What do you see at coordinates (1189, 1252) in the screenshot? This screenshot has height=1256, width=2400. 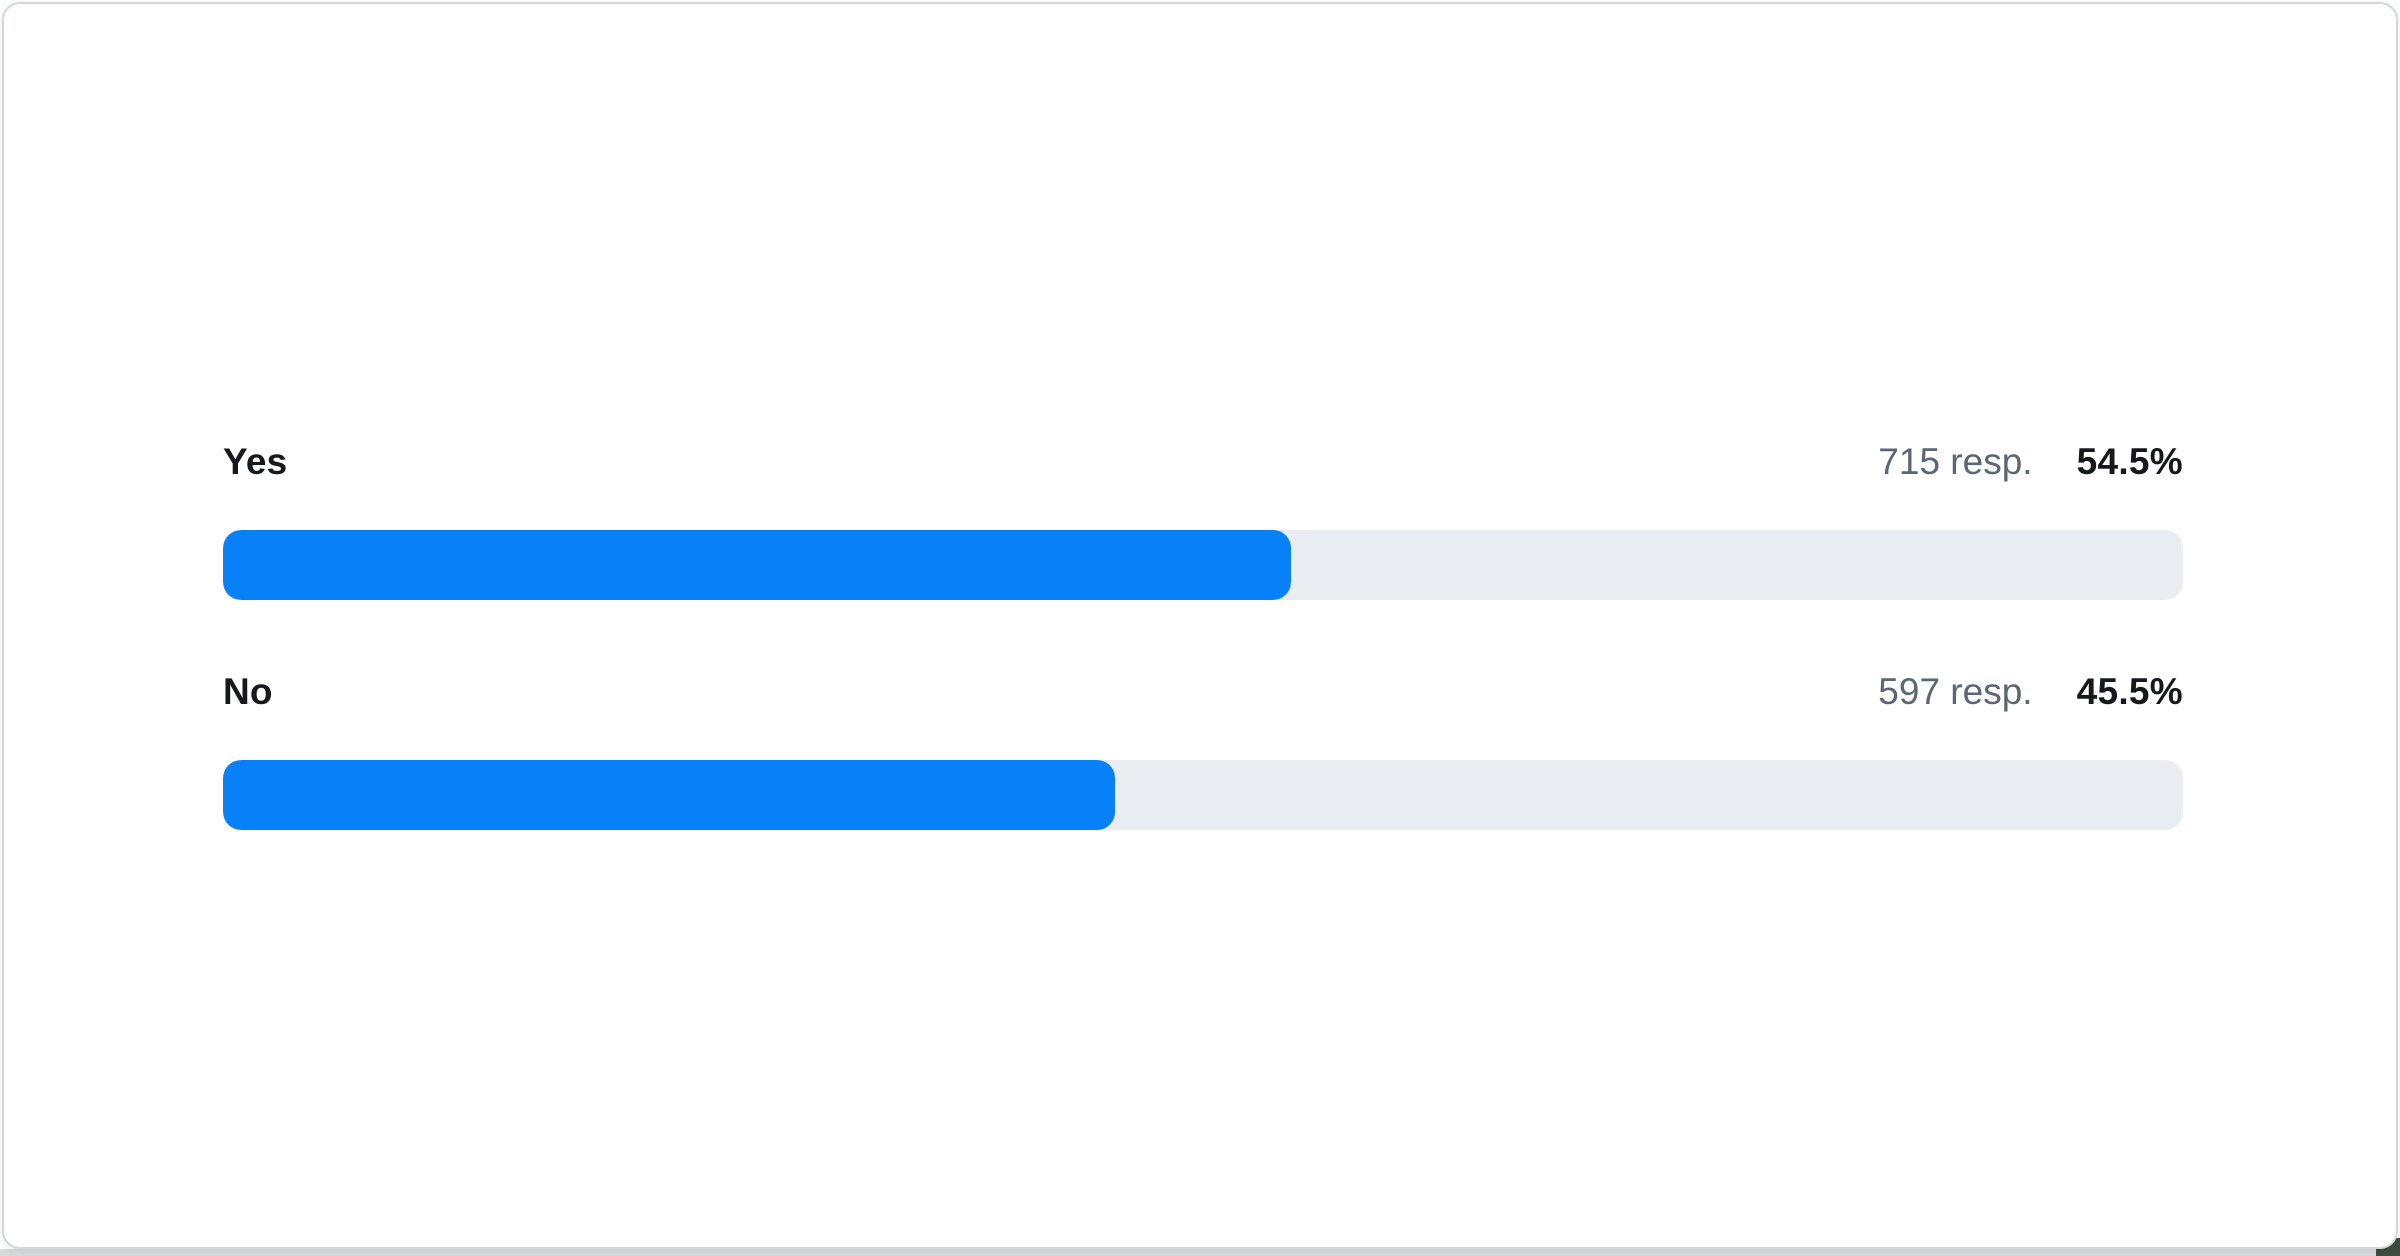 I see `background-bottom-strip` at bounding box center [1189, 1252].